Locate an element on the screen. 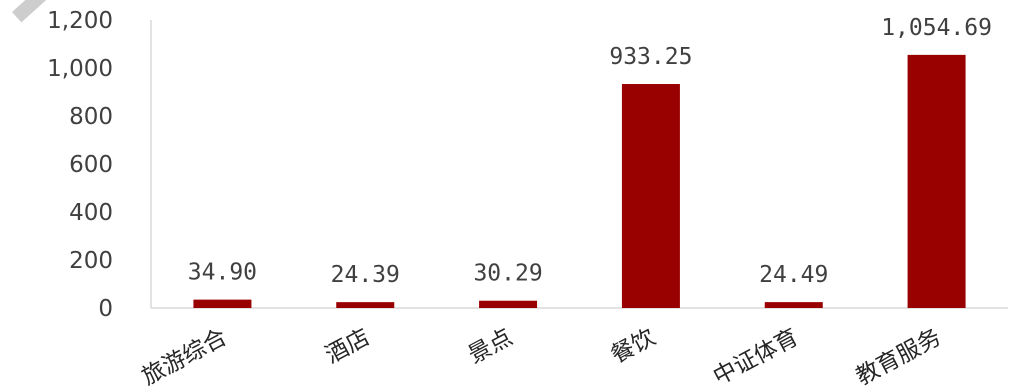  category-label: 旅游综合 is located at coordinates (184, 356).